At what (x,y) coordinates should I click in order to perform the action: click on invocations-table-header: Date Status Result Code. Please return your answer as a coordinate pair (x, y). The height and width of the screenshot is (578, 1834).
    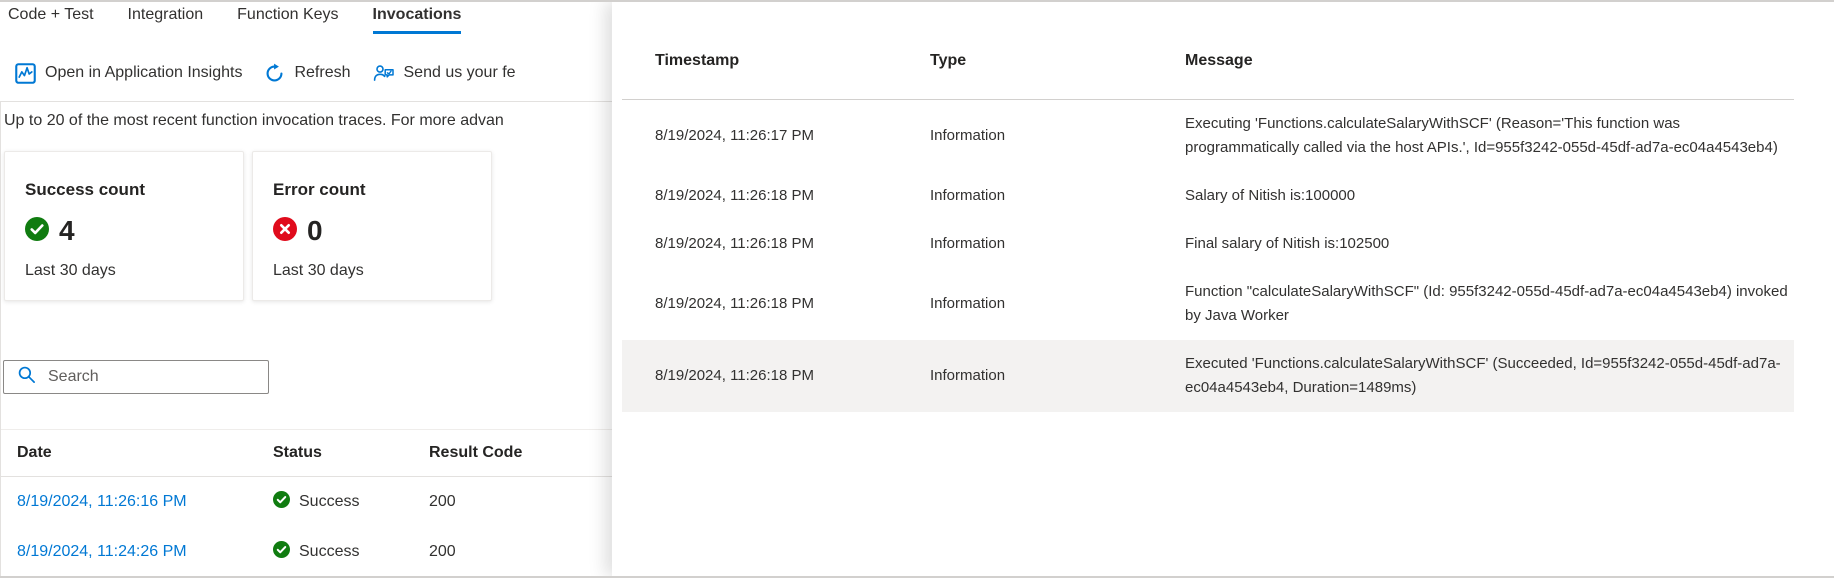
    Looking at the image, I should click on (306, 453).